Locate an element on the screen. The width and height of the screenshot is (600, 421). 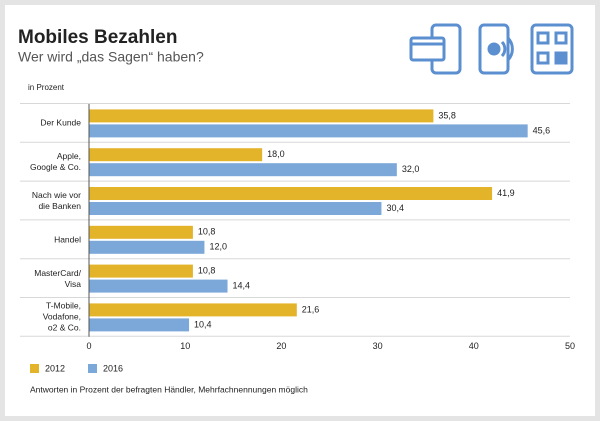
category-label: Apple, Google & Co. is located at coordinates (55, 162).